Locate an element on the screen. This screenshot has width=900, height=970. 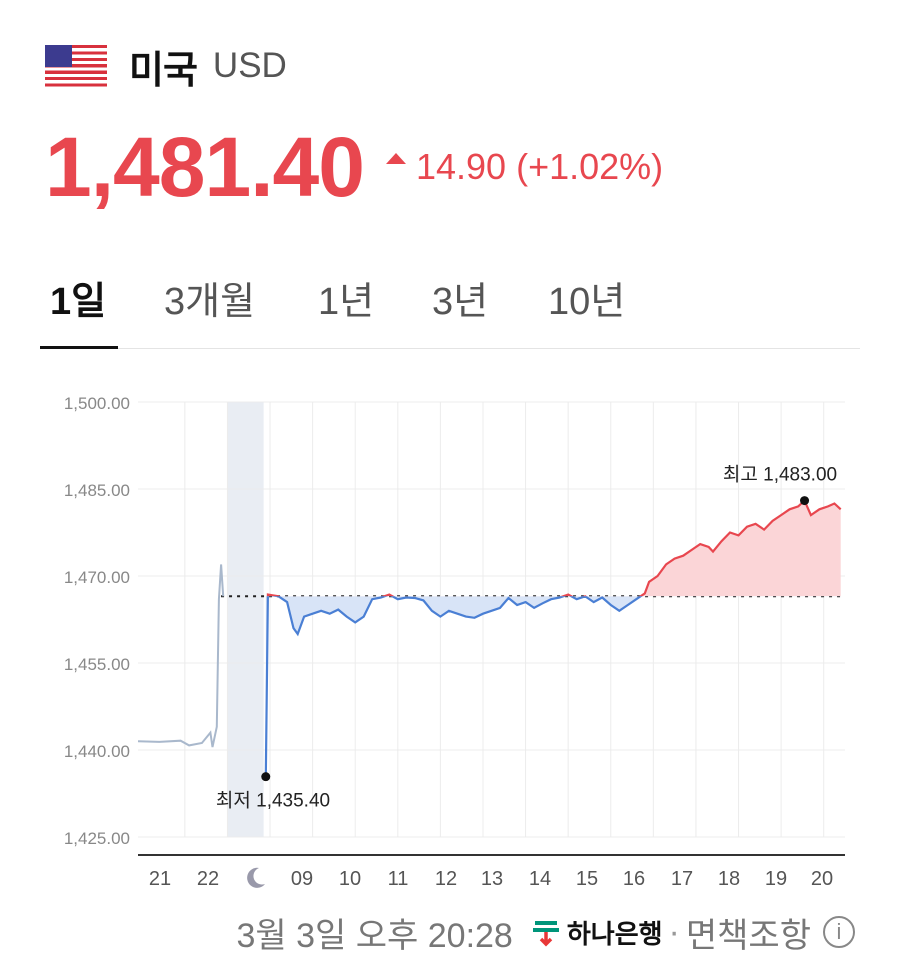
x-tick-label: 09 is located at coordinates (302, 879).